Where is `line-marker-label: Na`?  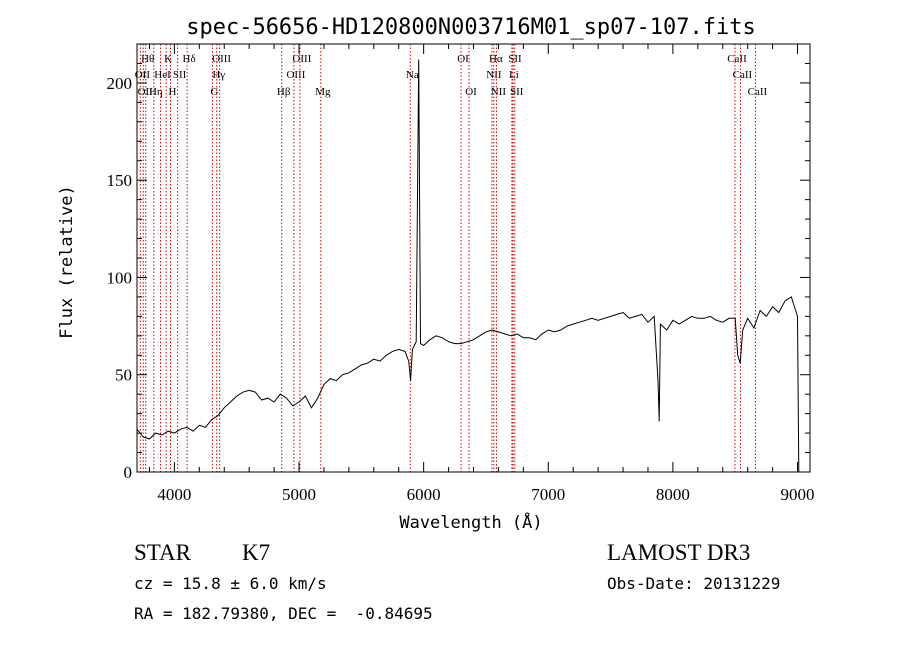
line-marker-label: Na is located at coordinates (412, 75).